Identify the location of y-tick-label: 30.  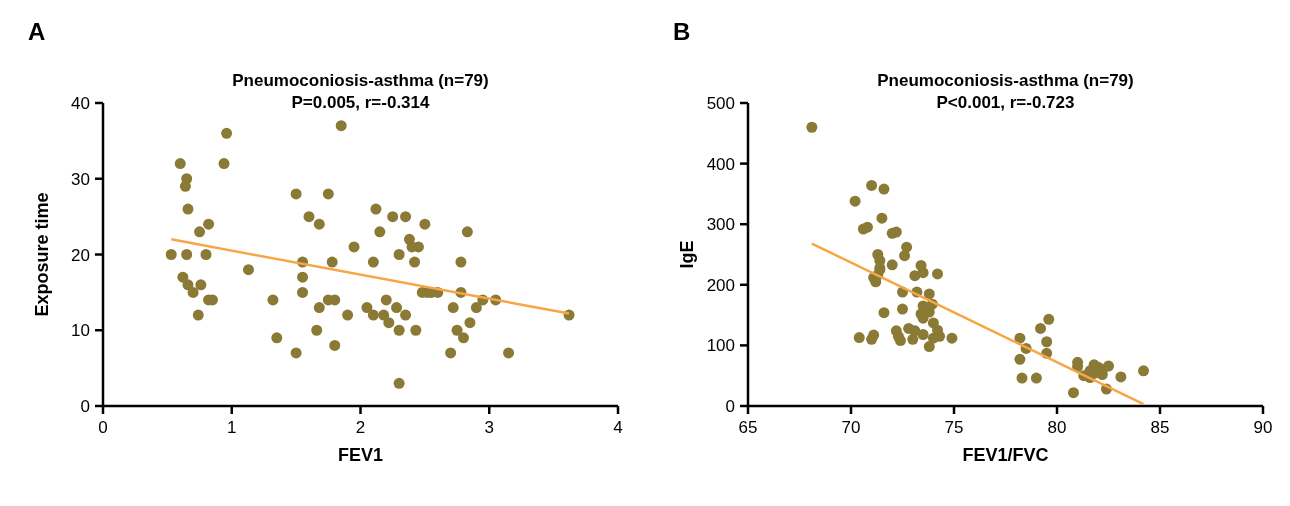
(80, 179).